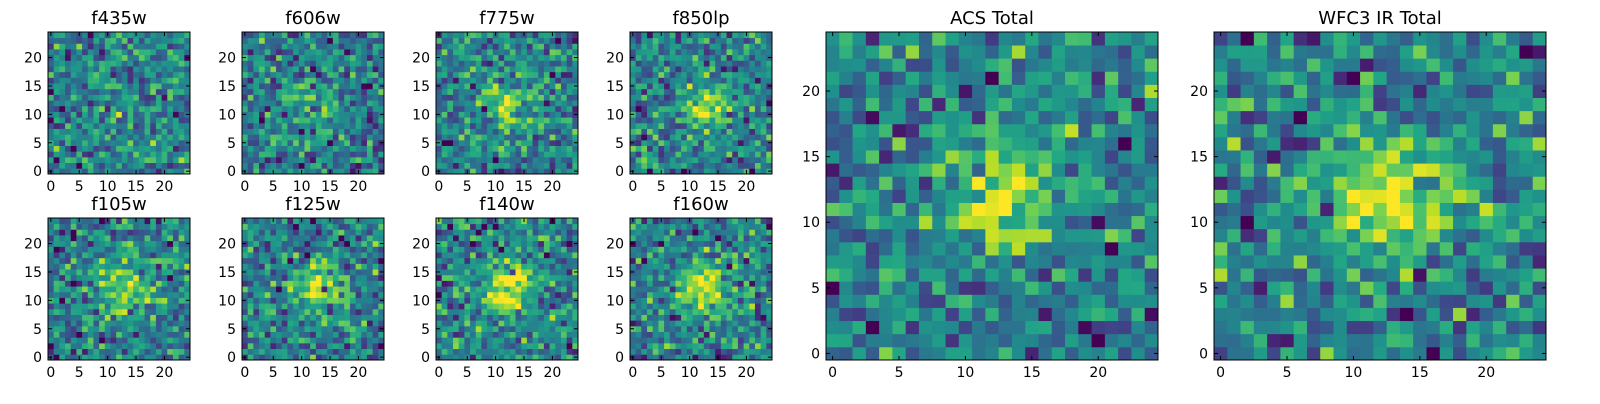 The height and width of the screenshot is (404, 1600). Describe the element at coordinates (50, 373) in the screenshot. I see `x-tick-label: 0` at that location.